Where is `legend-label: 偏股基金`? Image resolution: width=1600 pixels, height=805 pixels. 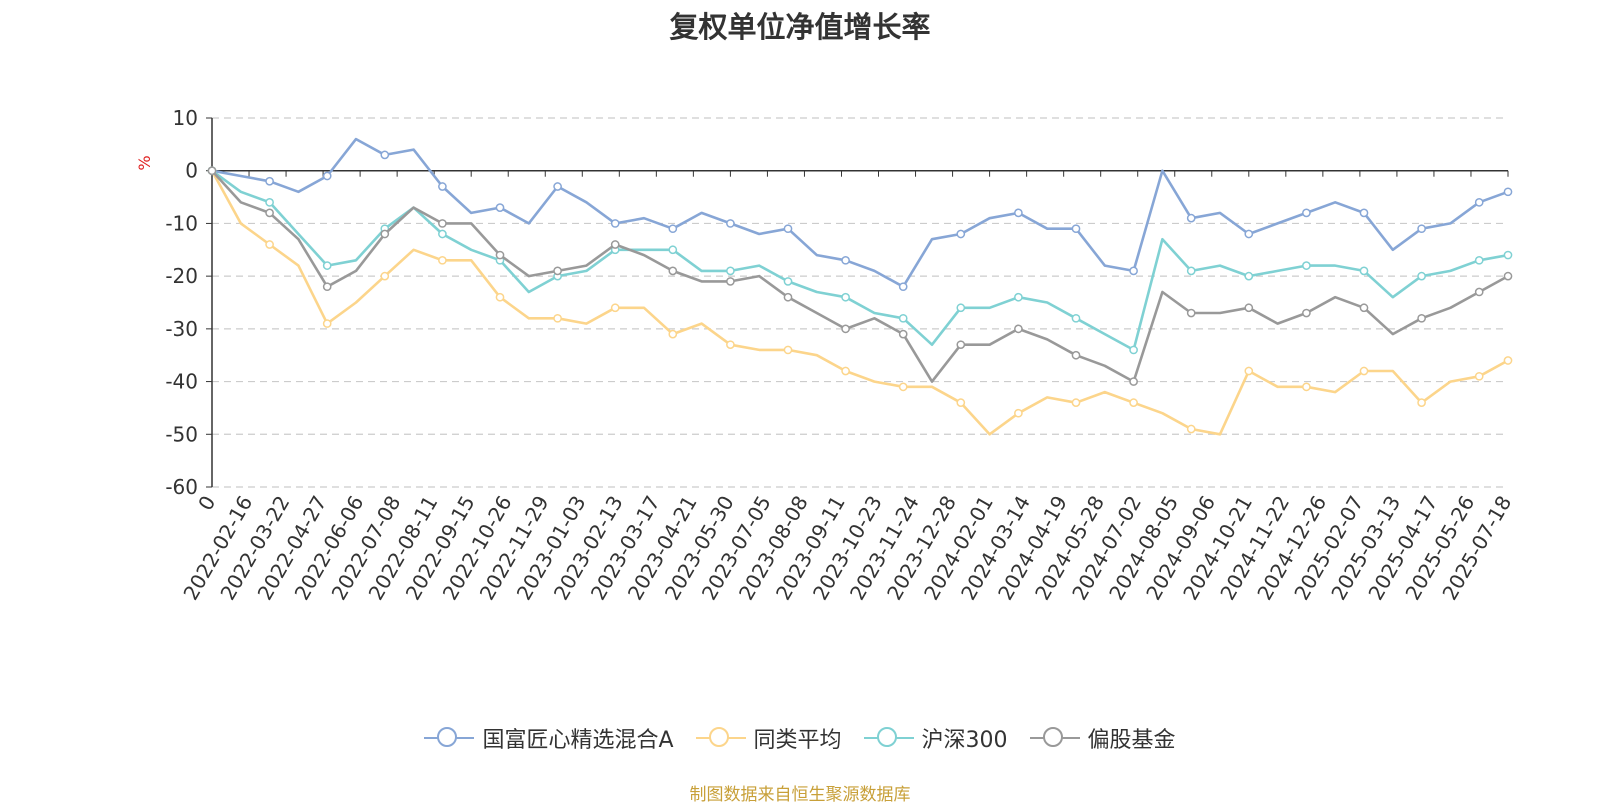
legend-label: 偏股基金 is located at coordinates (1131, 740).